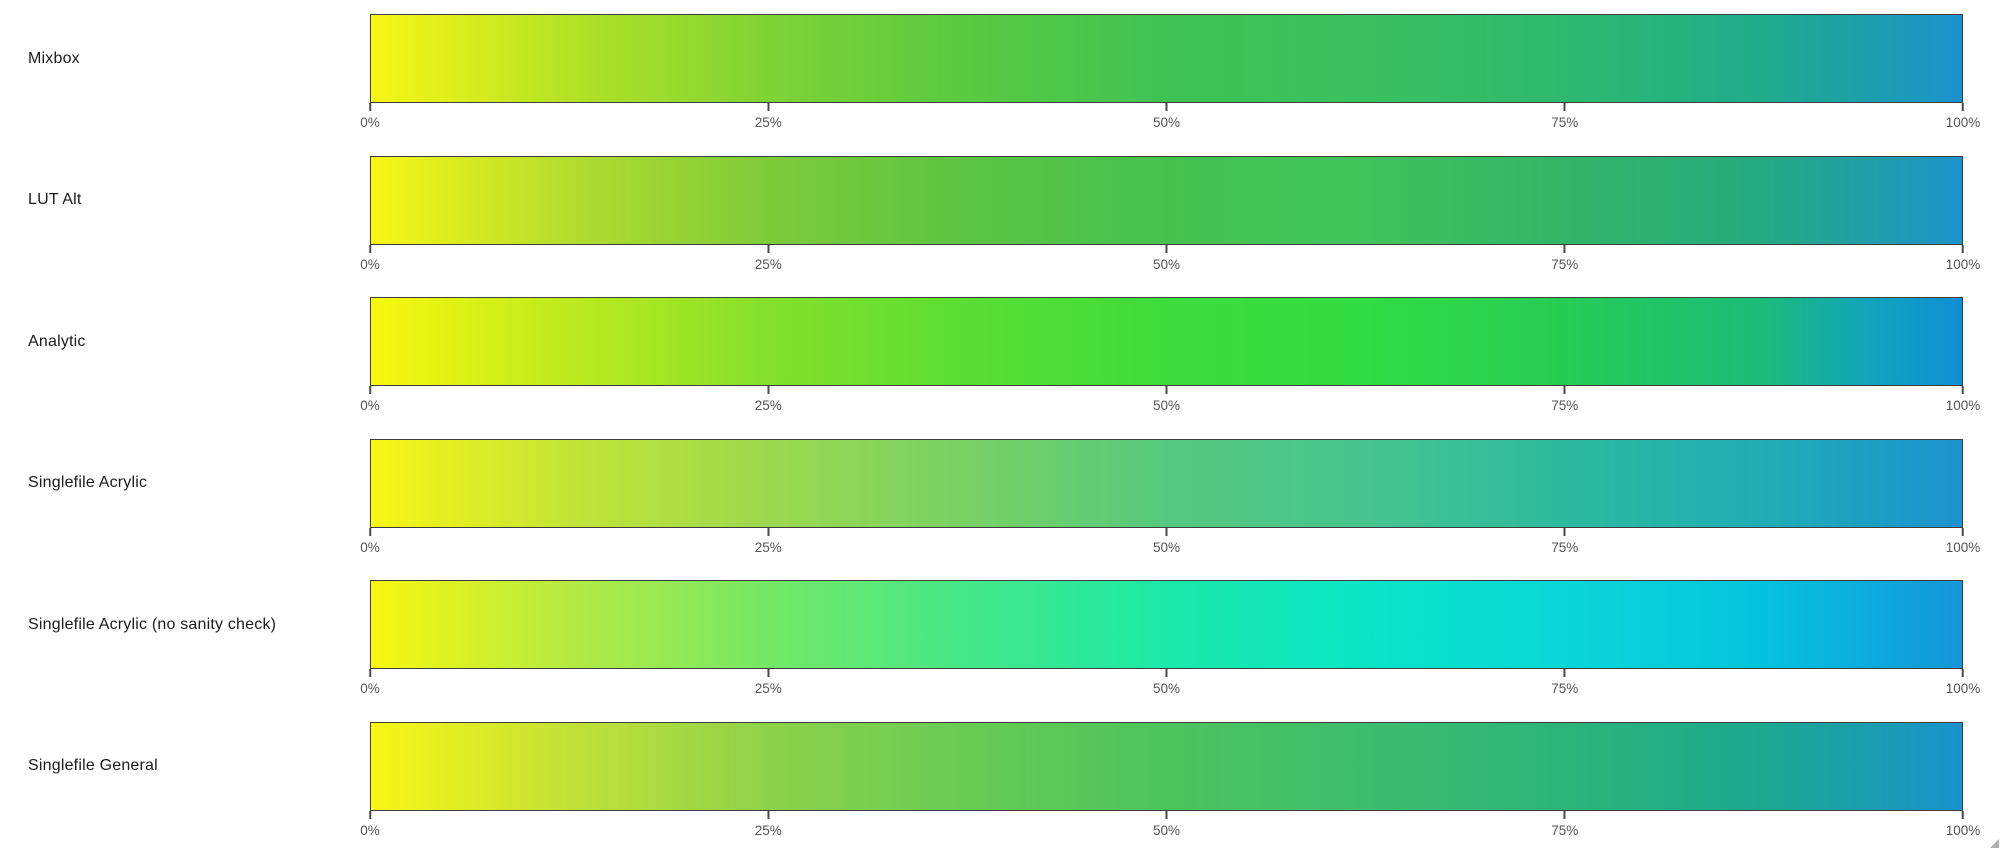 The height and width of the screenshot is (849, 2000). I want to click on method-label: Singlefile Acrylic, so click(88, 482).